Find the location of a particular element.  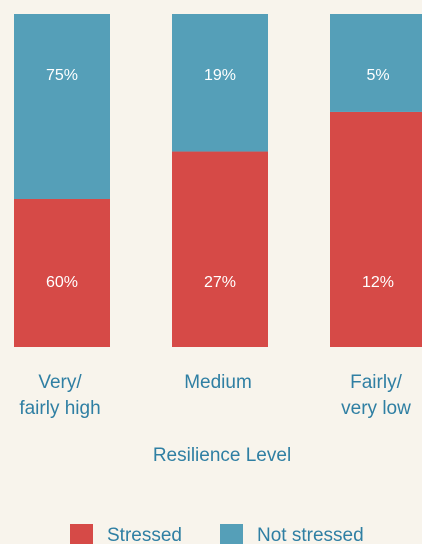

value-label: 19% is located at coordinates (220, 75).